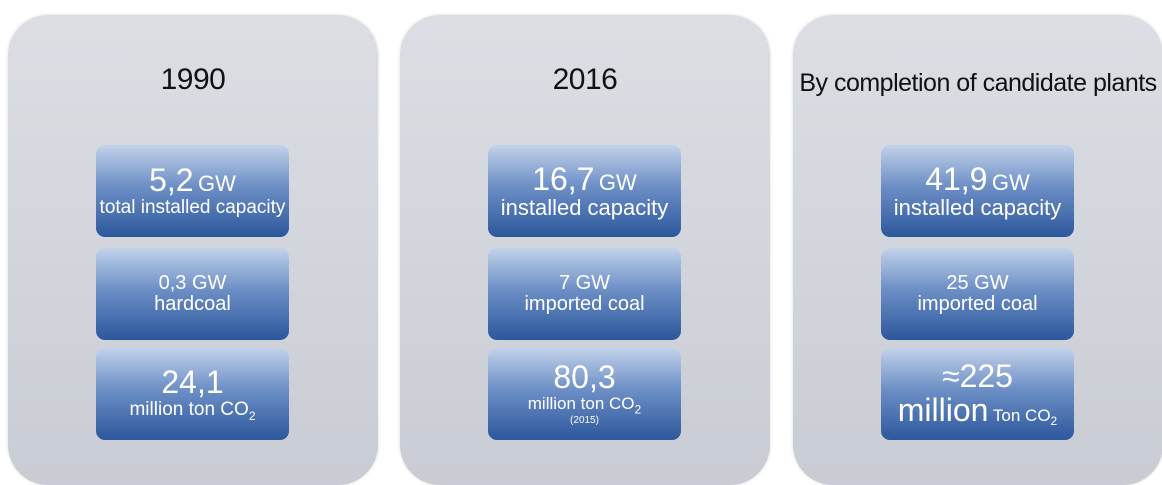 The image size is (1162, 485). I want to click on panel-title: 1990, so click(193, 79).